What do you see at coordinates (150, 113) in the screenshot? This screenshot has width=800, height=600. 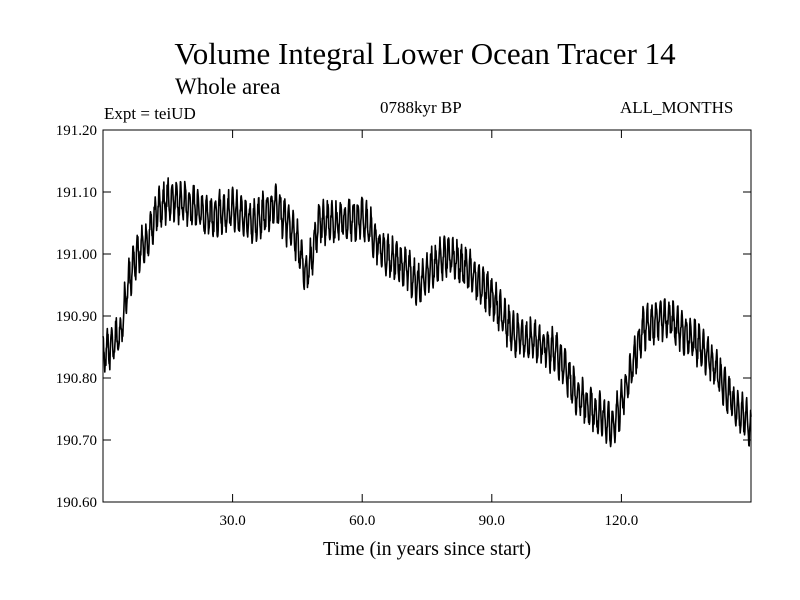 I see `experiment-label: Expt = teiUD` at bounding box center [150, 113].